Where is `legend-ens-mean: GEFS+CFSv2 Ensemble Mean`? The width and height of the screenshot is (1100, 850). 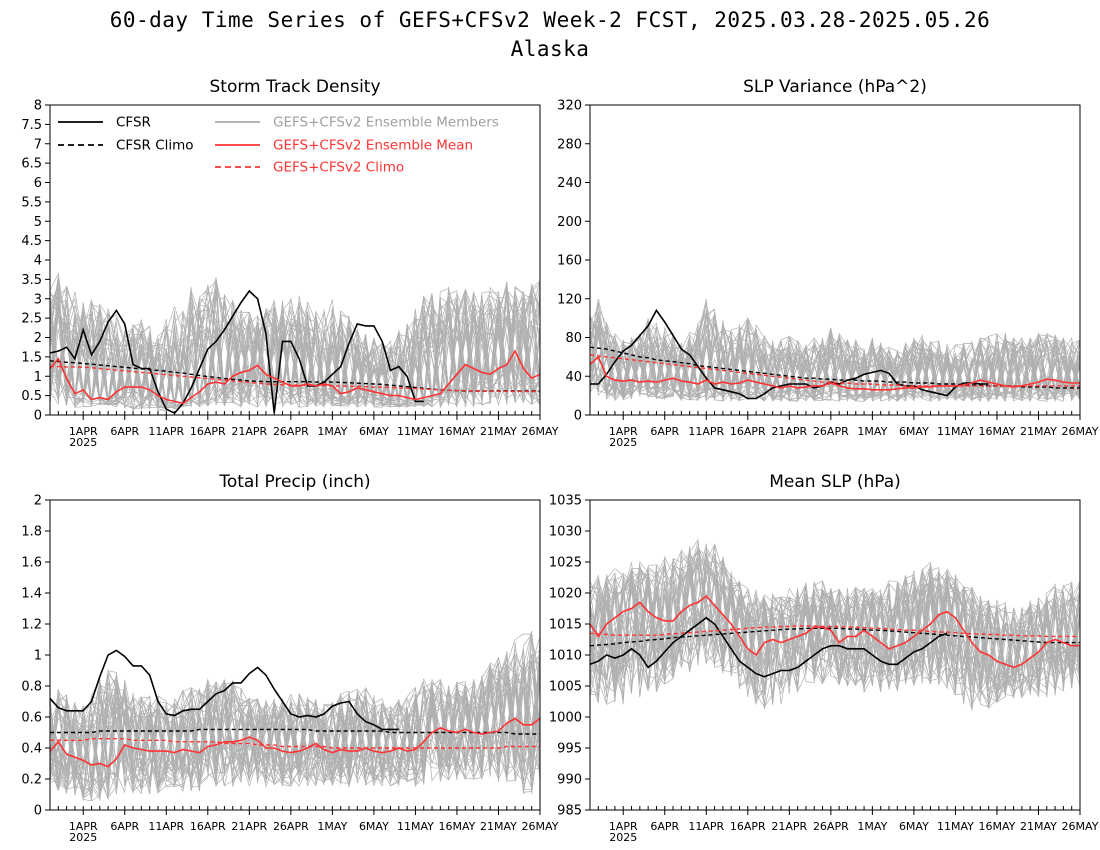
legend-ens-mean: GEFS+CFSv2 Ensemble Mean is located at coordinates (344, 146).